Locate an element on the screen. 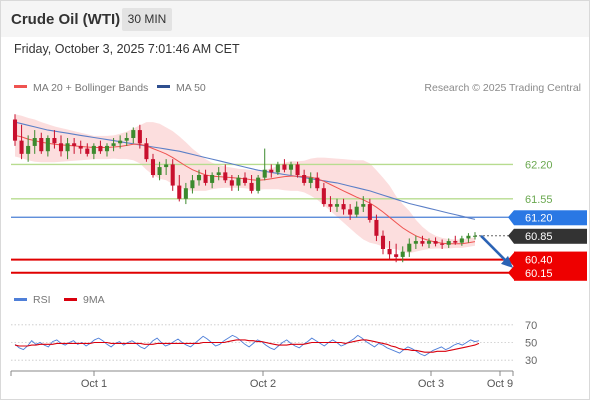  interval-button: 30 MIN is located at coordinates (147, 19).